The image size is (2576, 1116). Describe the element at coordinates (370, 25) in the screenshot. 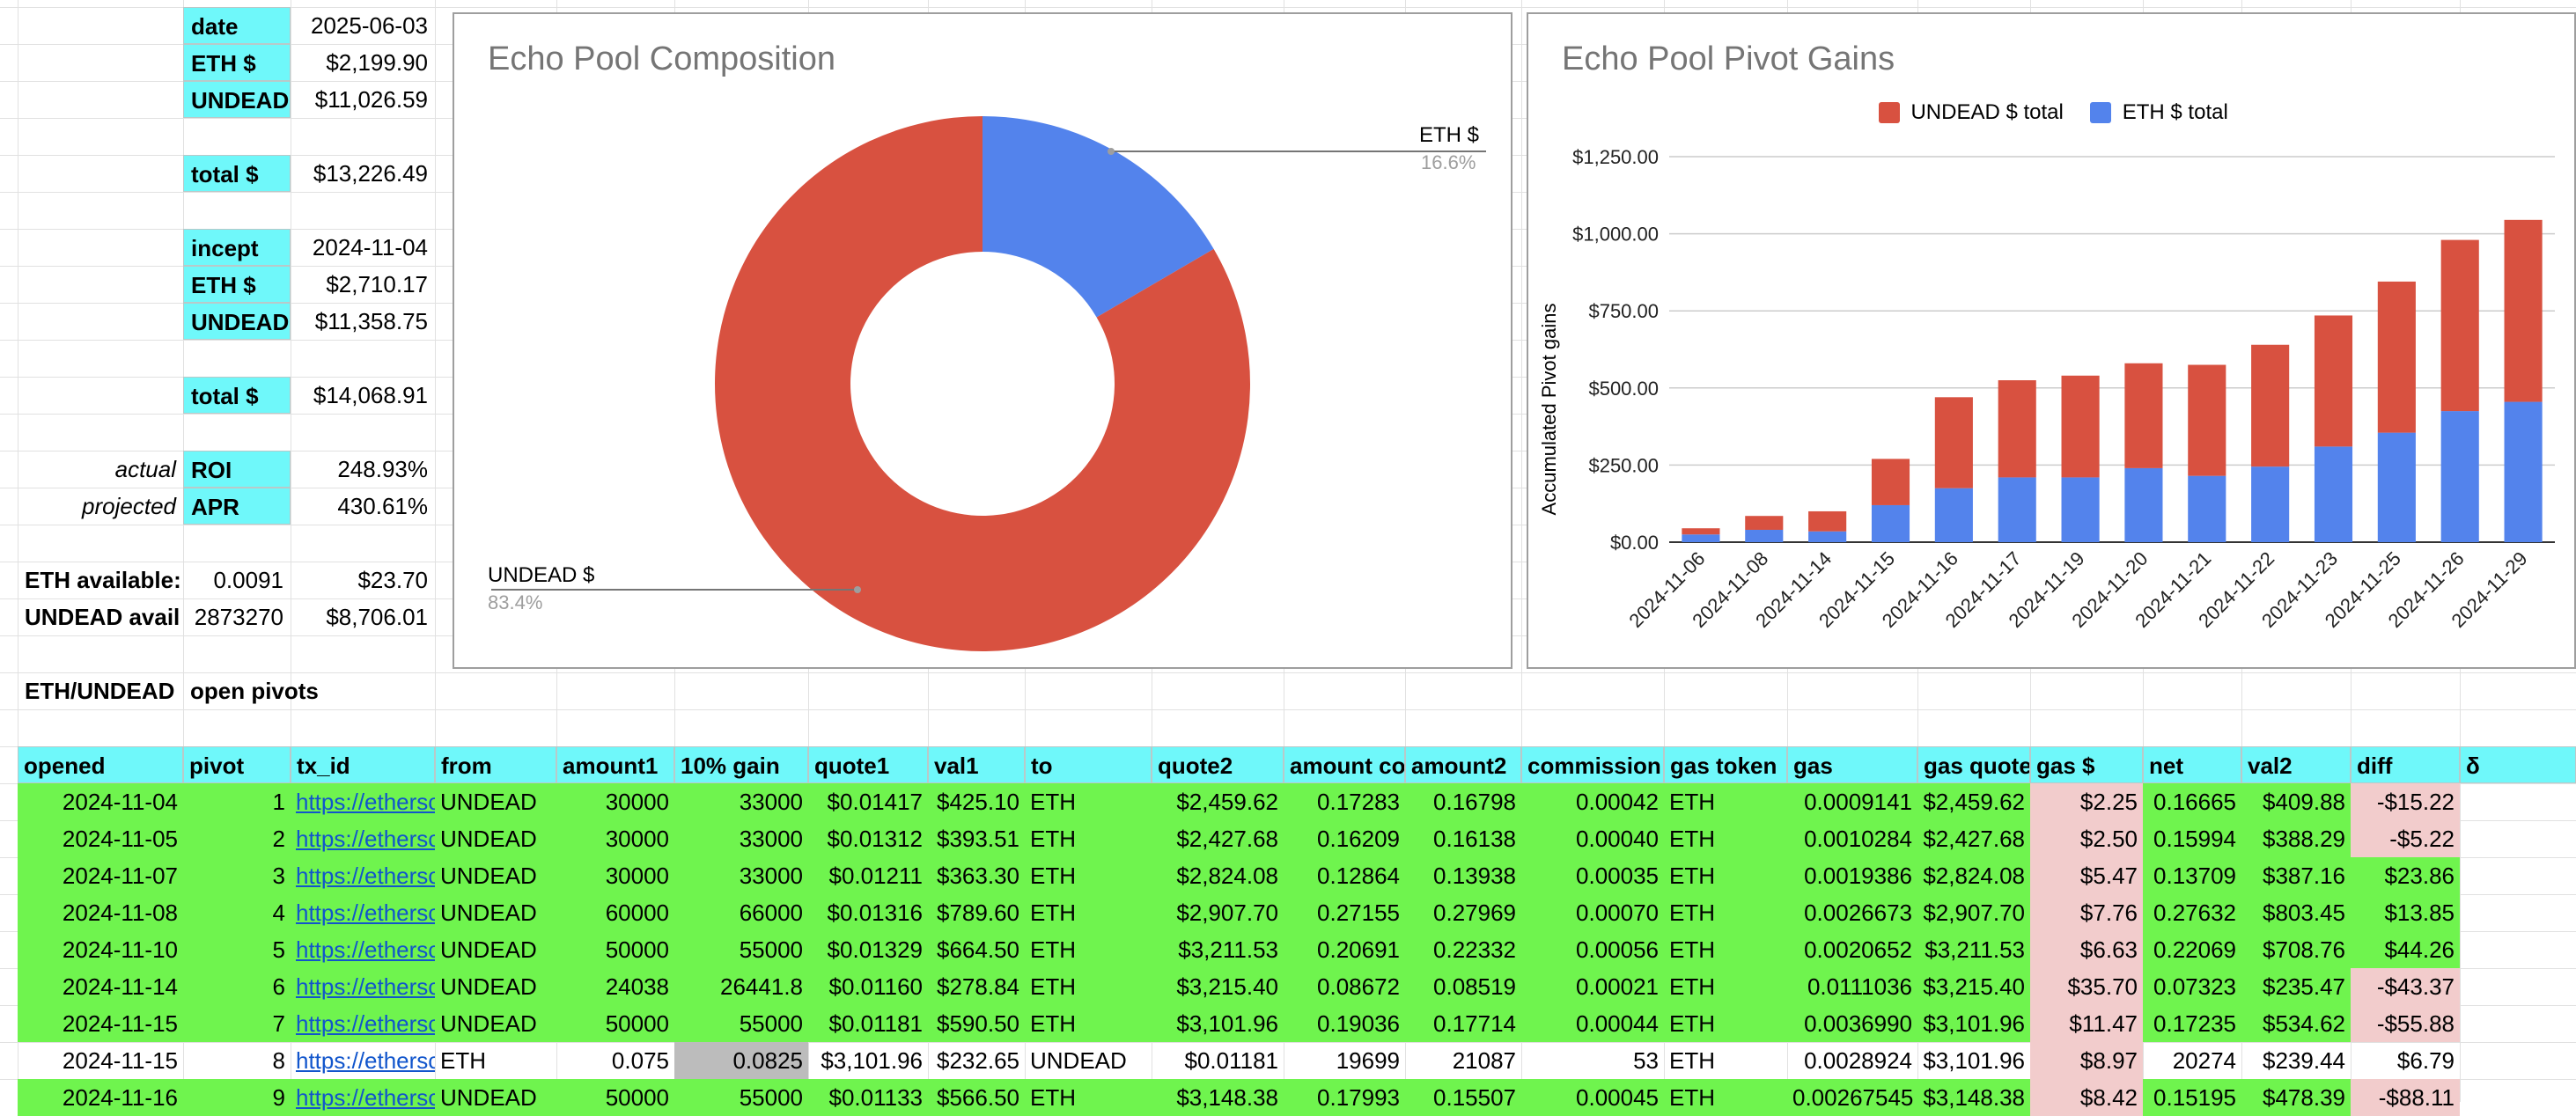

I see `date-value: 2025-06-03` at that location.